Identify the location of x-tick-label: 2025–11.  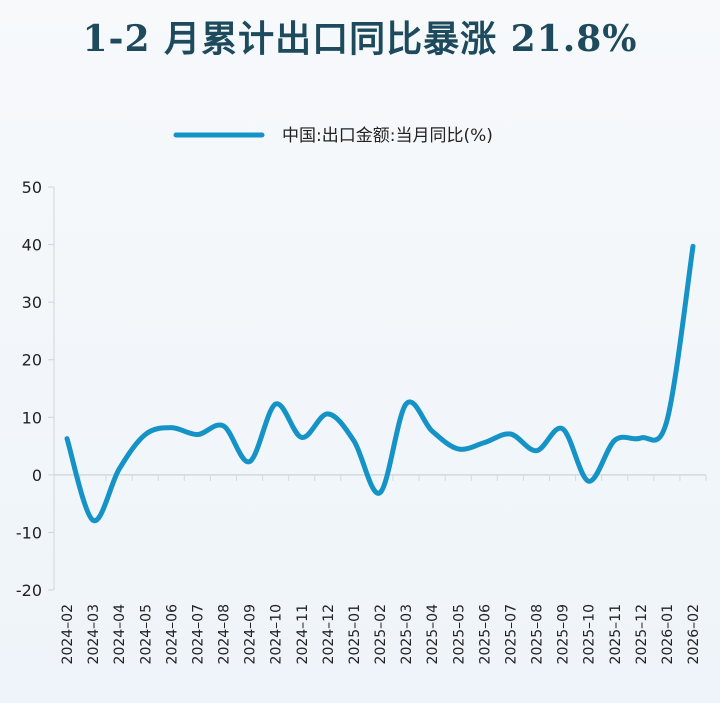
(616, 634).